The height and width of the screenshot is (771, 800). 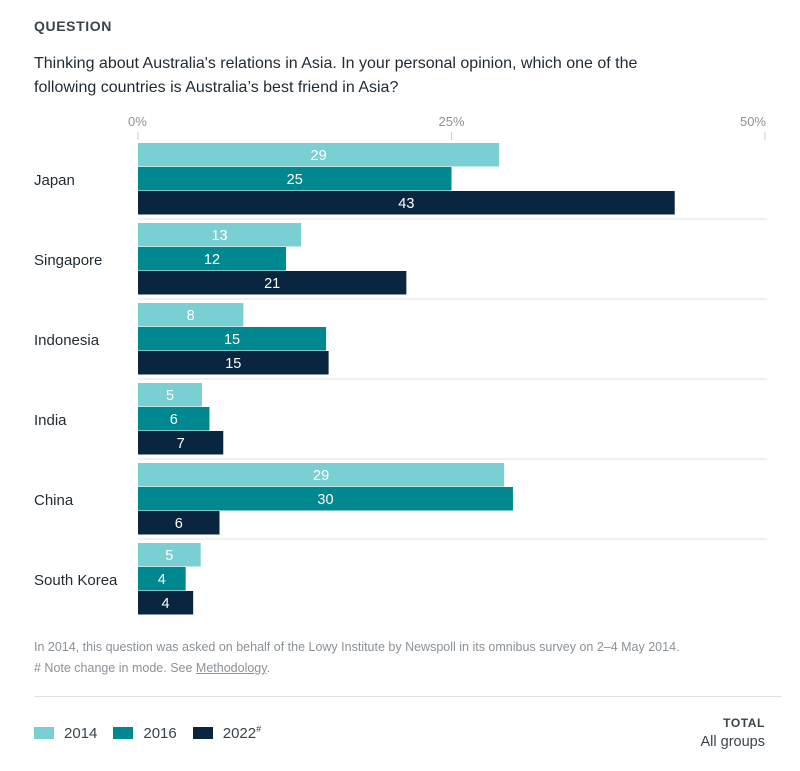 I want to click on bar-value-label: 13, so click(x=219, y=236).